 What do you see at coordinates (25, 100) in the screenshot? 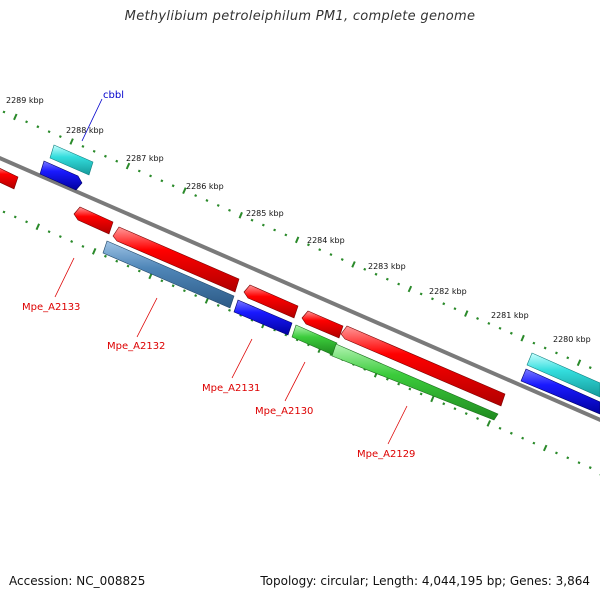
I see `kbp-label: 2289 kbp` at bounding box center [25, 100].